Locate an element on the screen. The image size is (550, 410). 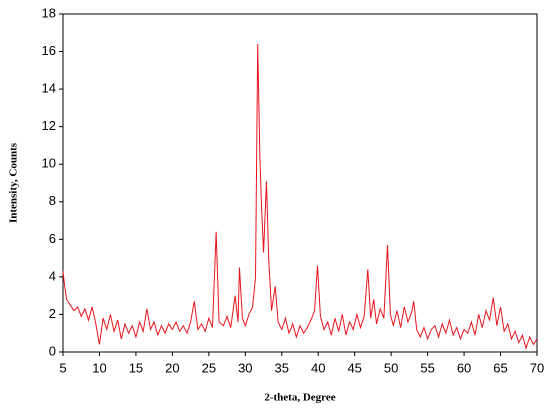
x-tick-label: 45 is located at coordinates (354, 367).